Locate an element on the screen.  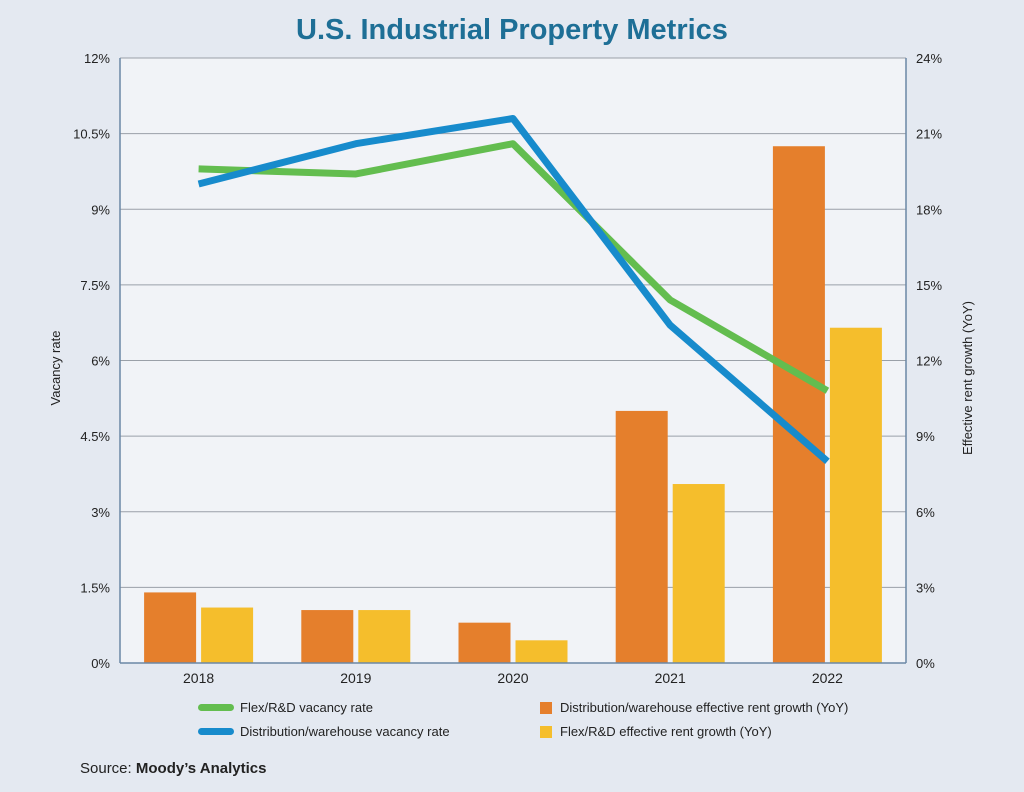
right-tick-label: 9% is located at coordinates (925, 436).